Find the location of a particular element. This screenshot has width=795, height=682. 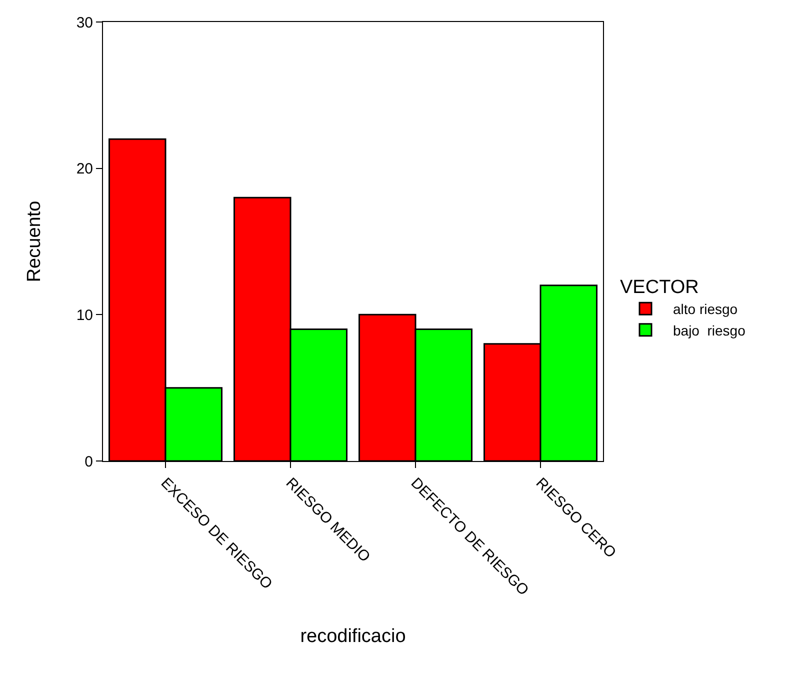

legend-title: VECTOR is located at coordinates (659, 287).